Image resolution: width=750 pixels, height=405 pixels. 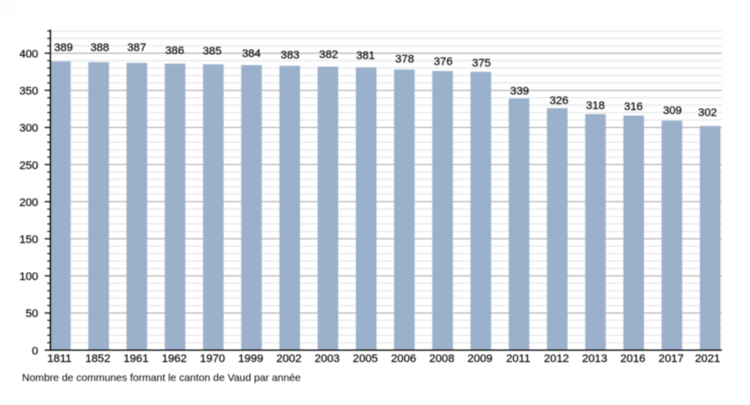 I want to click on svg-text: 150, so click(x=28, y=240).